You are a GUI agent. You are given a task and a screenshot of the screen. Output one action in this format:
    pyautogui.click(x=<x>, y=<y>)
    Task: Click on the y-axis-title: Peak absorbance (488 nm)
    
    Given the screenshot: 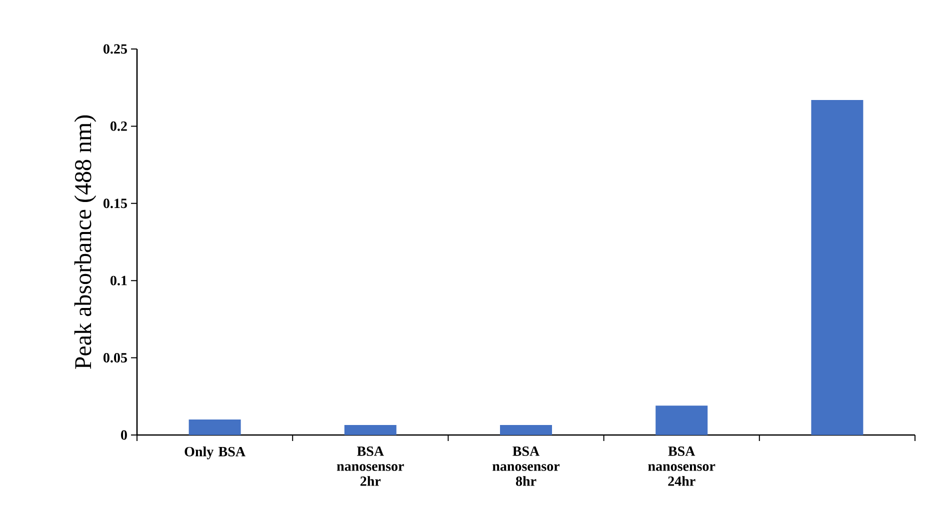 What is the action you would take?
    pyautogui.click(x=85, y=242)
    